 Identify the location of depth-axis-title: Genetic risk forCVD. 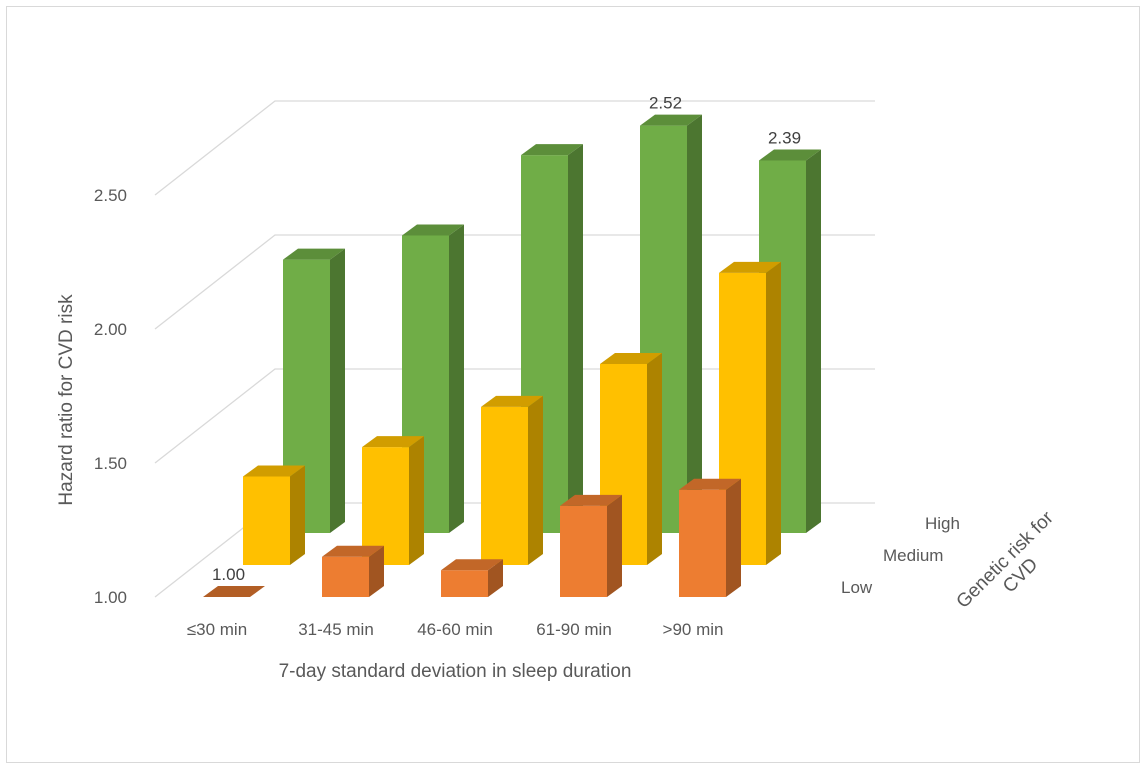
(1013, 567).